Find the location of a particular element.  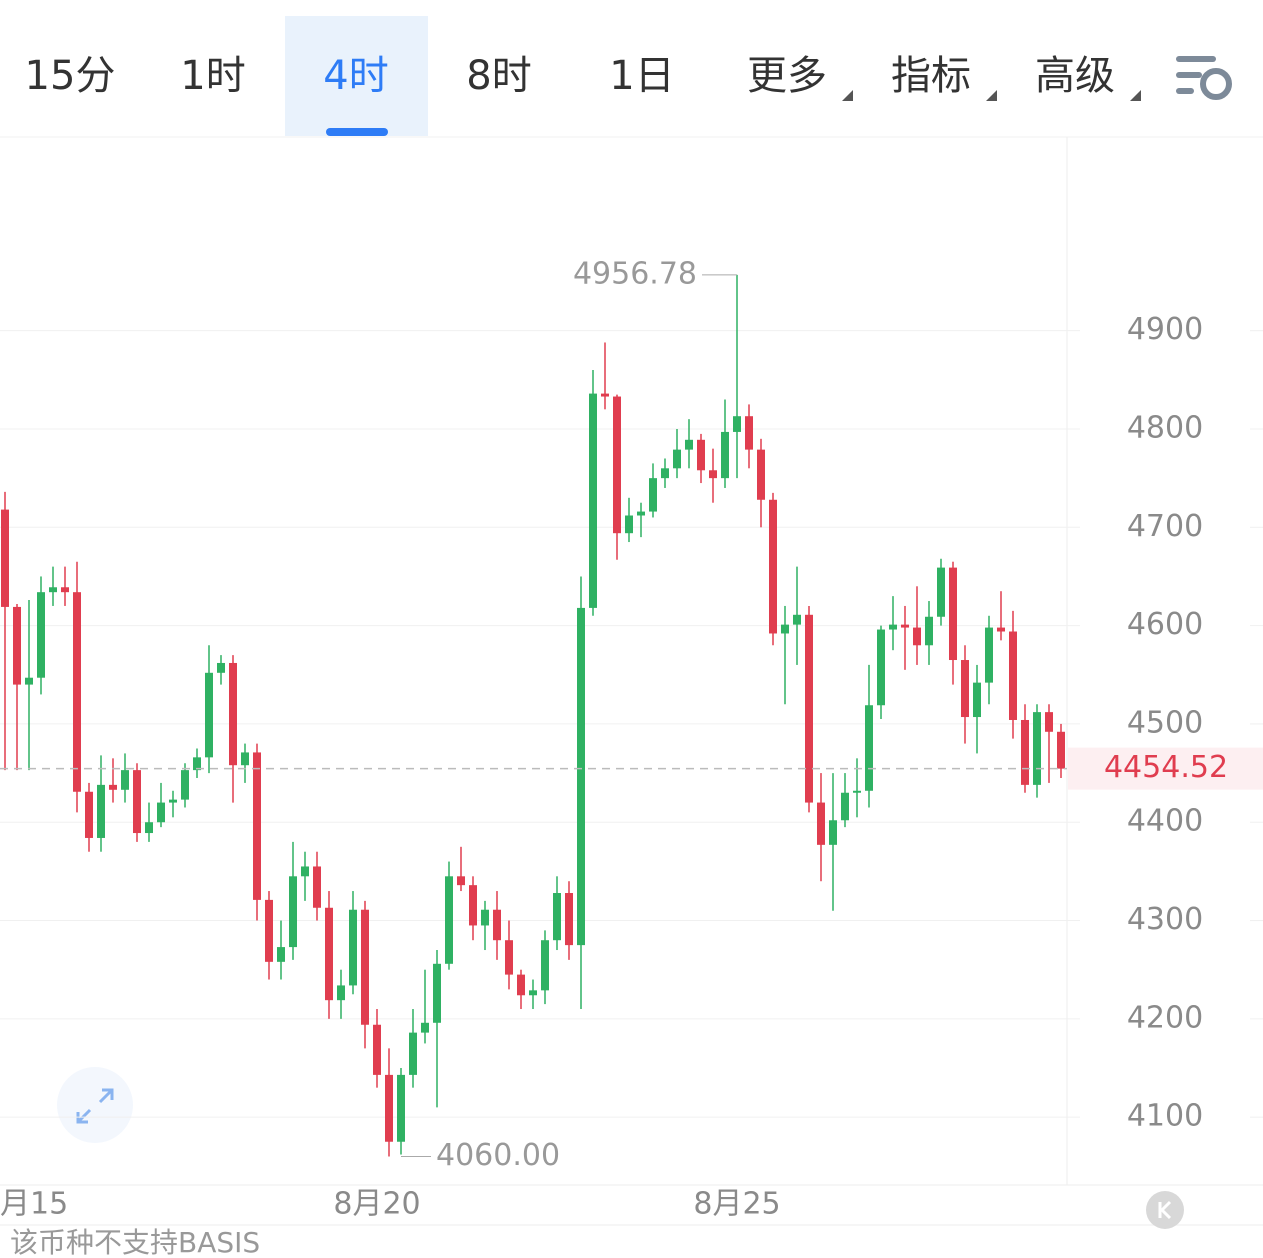

y-tick-label: 4400 is located at coordinates (1165, 821).